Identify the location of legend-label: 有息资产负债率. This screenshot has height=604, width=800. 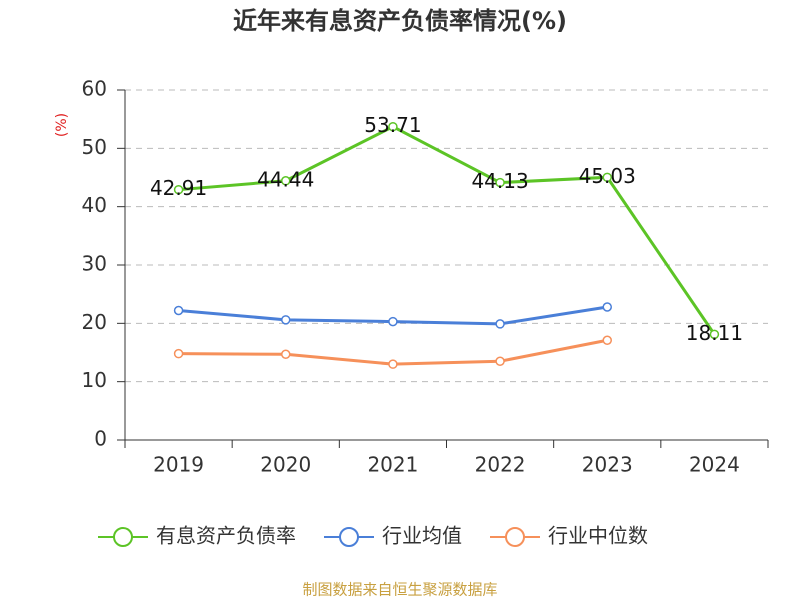
(226, 536).